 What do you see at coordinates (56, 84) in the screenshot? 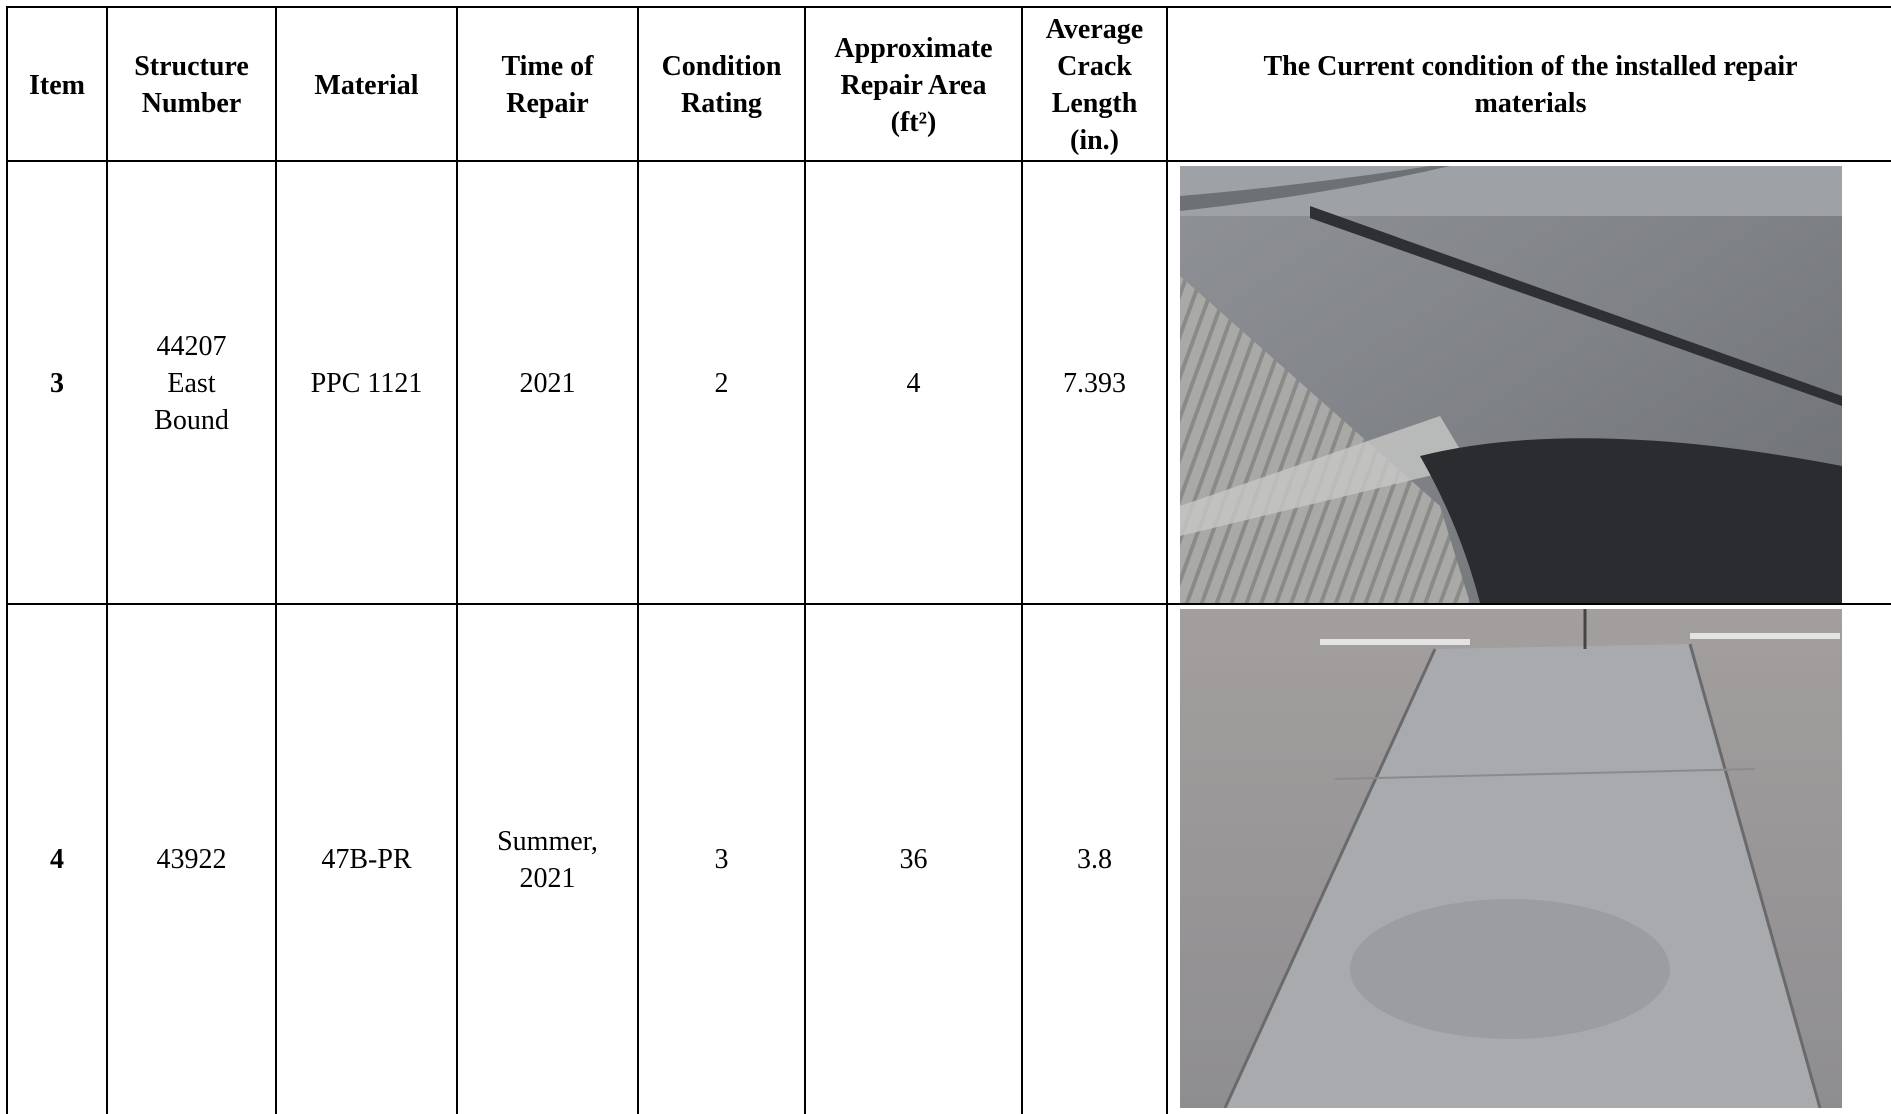
I see `header-cell: Item` at bounding box center [56, 84].